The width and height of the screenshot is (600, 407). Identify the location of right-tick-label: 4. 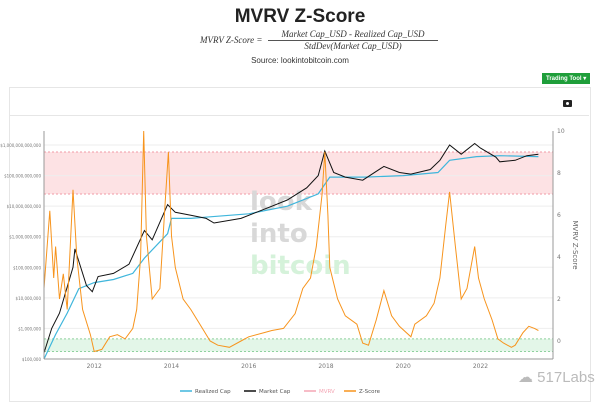
(559, 257).